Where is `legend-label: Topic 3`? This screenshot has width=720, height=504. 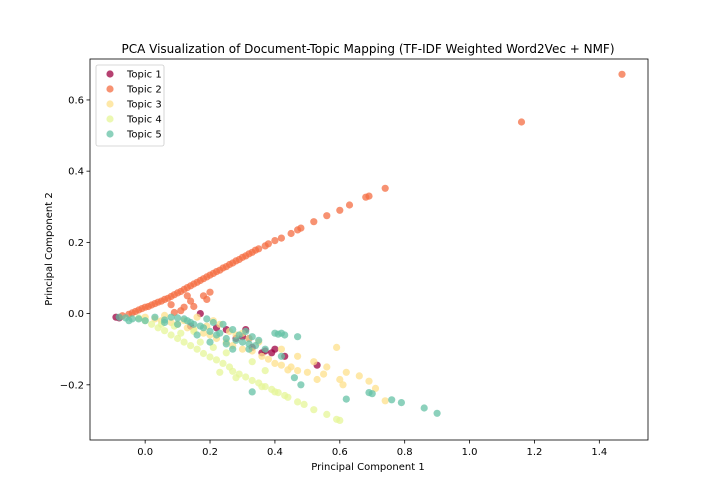
legend-label: Topic 3 is located at coordinates (144, 105).